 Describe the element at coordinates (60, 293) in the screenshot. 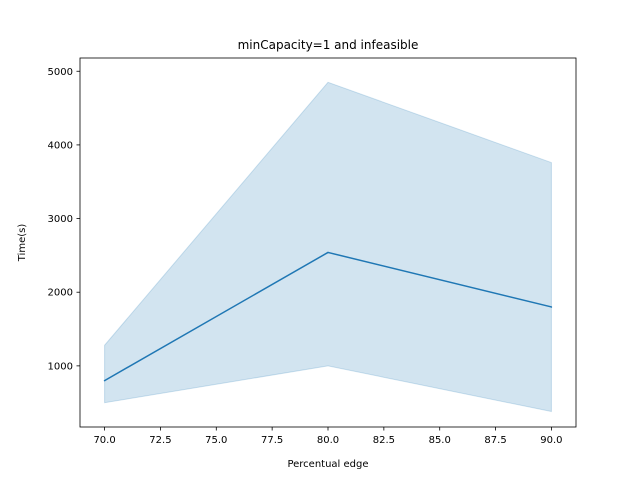

I see `y-tick-label: 2000` at that location.